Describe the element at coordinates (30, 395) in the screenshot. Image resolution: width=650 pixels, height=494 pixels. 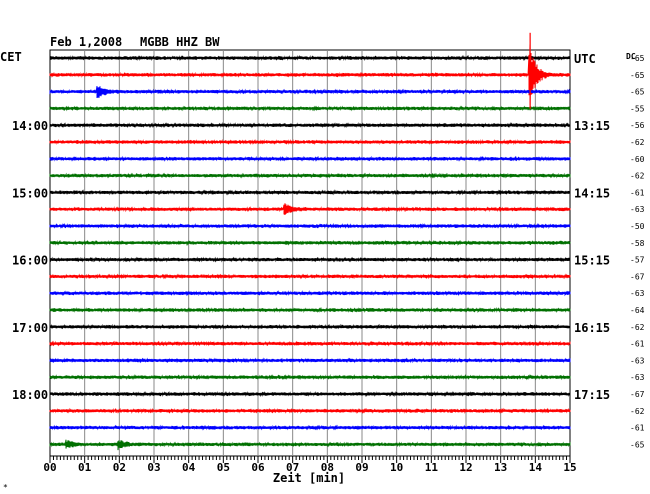
I see `cet-hour-label: 18:00` at that location.